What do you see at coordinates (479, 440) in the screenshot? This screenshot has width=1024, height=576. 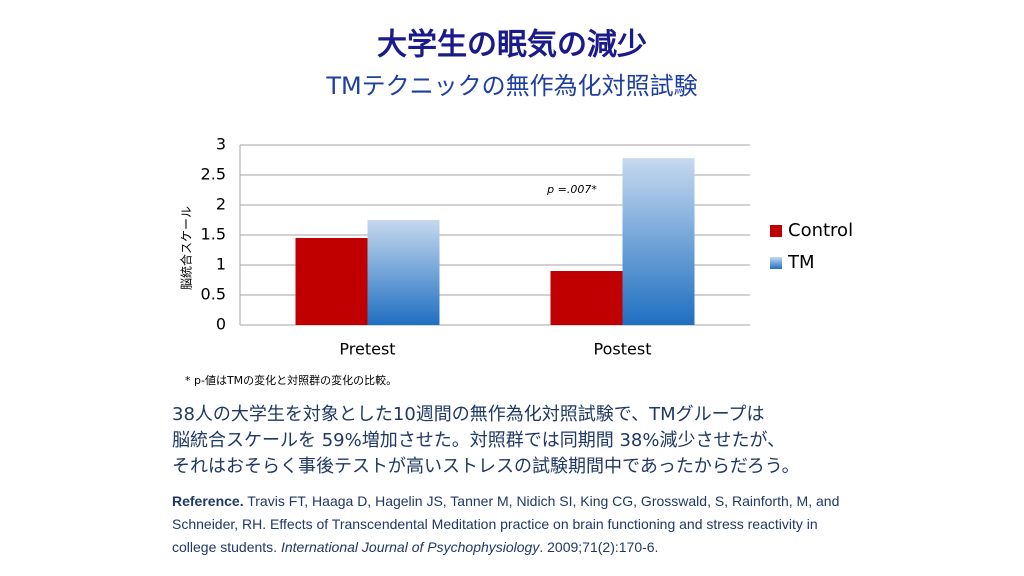 I see `body-line: 脳統合スケールを 59%増加させた。対照群では同期間 38%減少させたが、` at bounding box center [479, 440].